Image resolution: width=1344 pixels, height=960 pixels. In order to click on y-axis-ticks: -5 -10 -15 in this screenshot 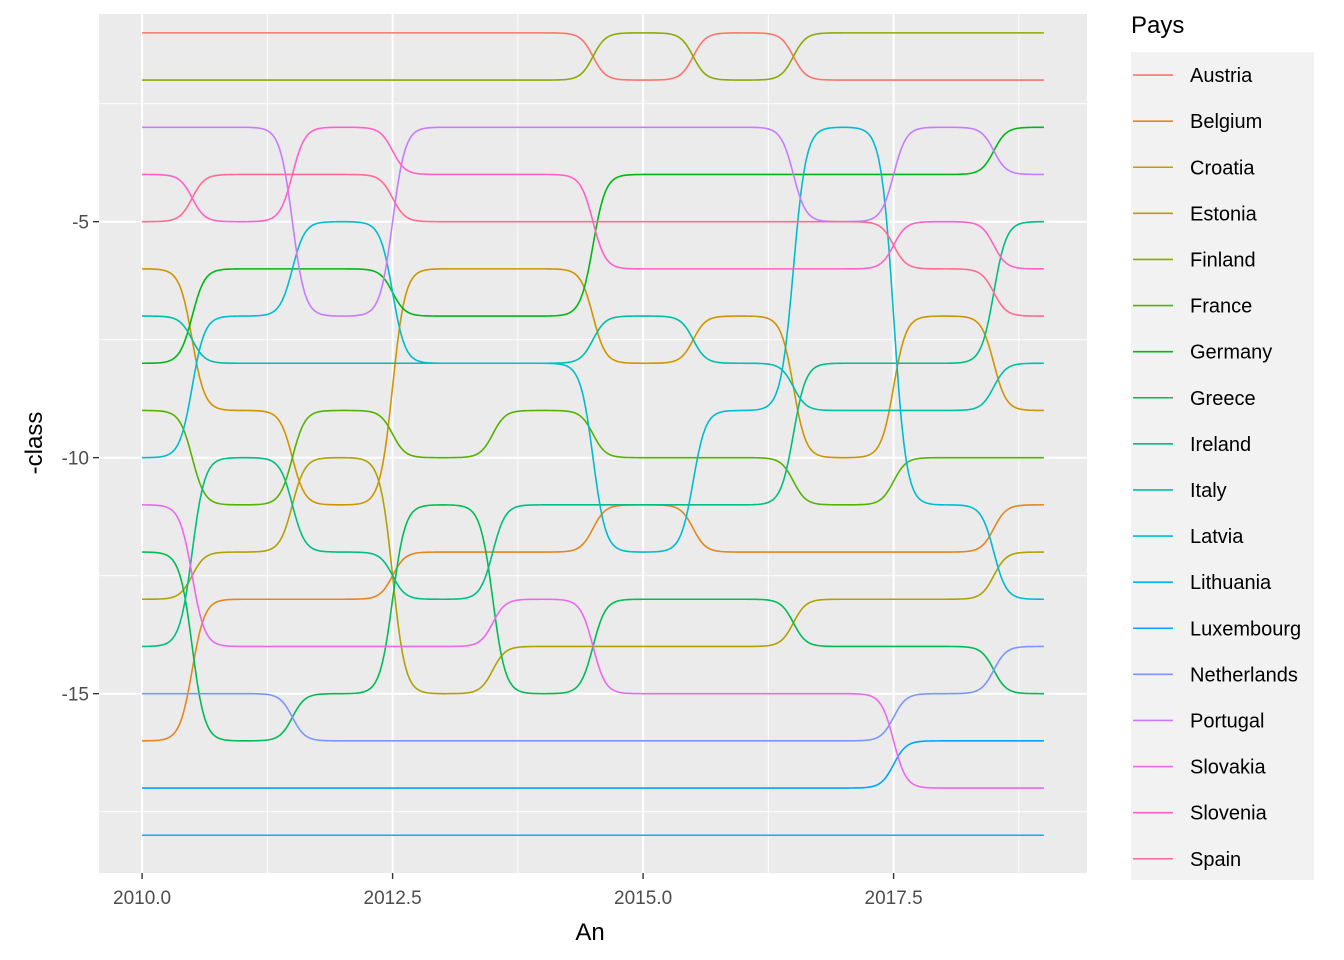, I will do `click(80, 459)`.